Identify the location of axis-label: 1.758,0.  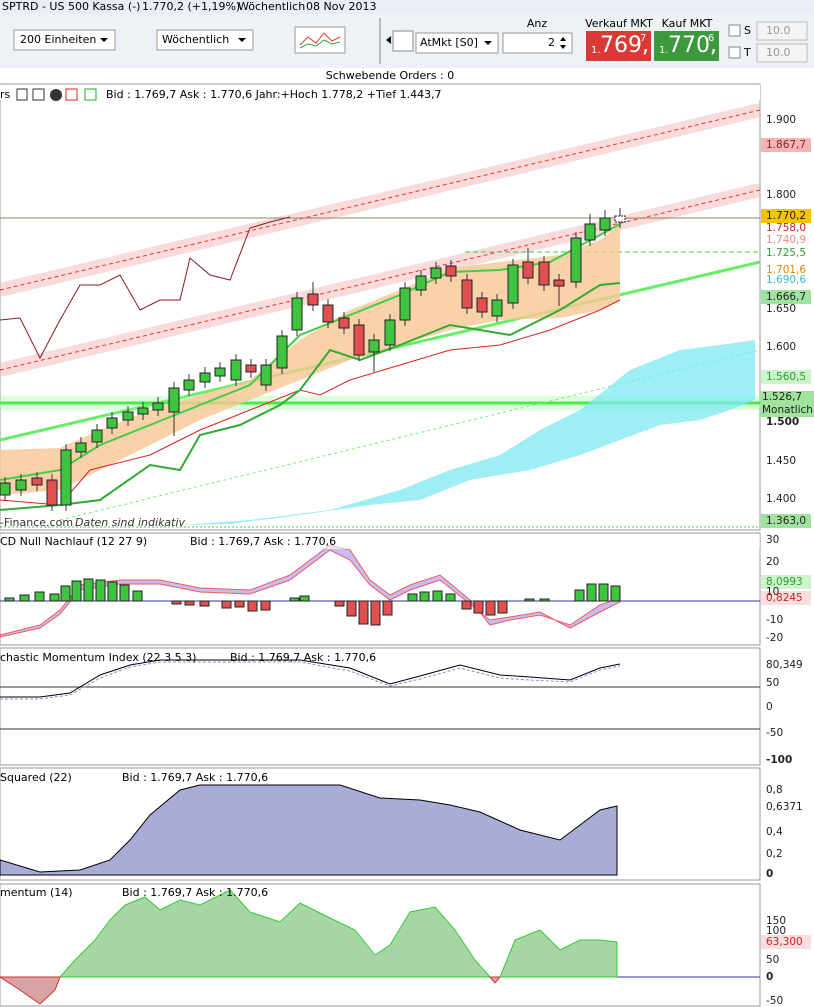
(786, 228).